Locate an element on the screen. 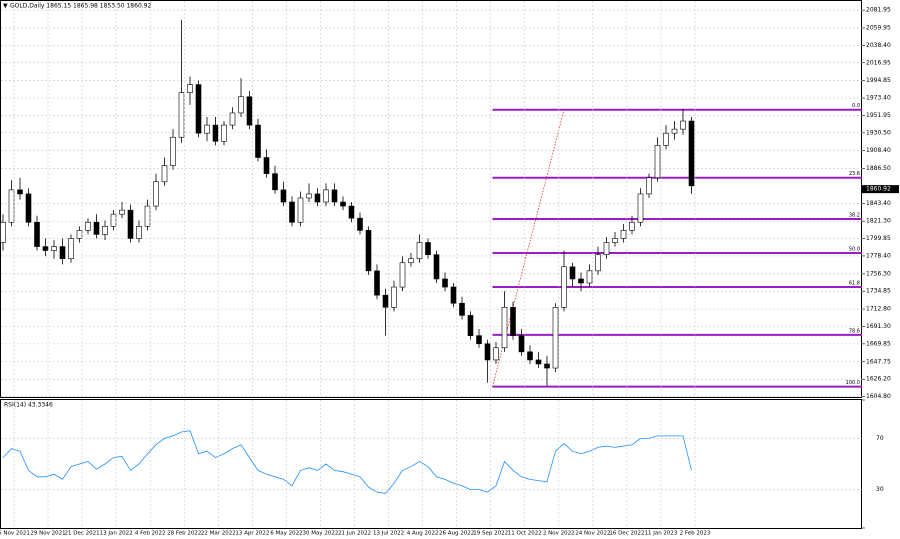  rsi-line is located at coordinates (347, 462).